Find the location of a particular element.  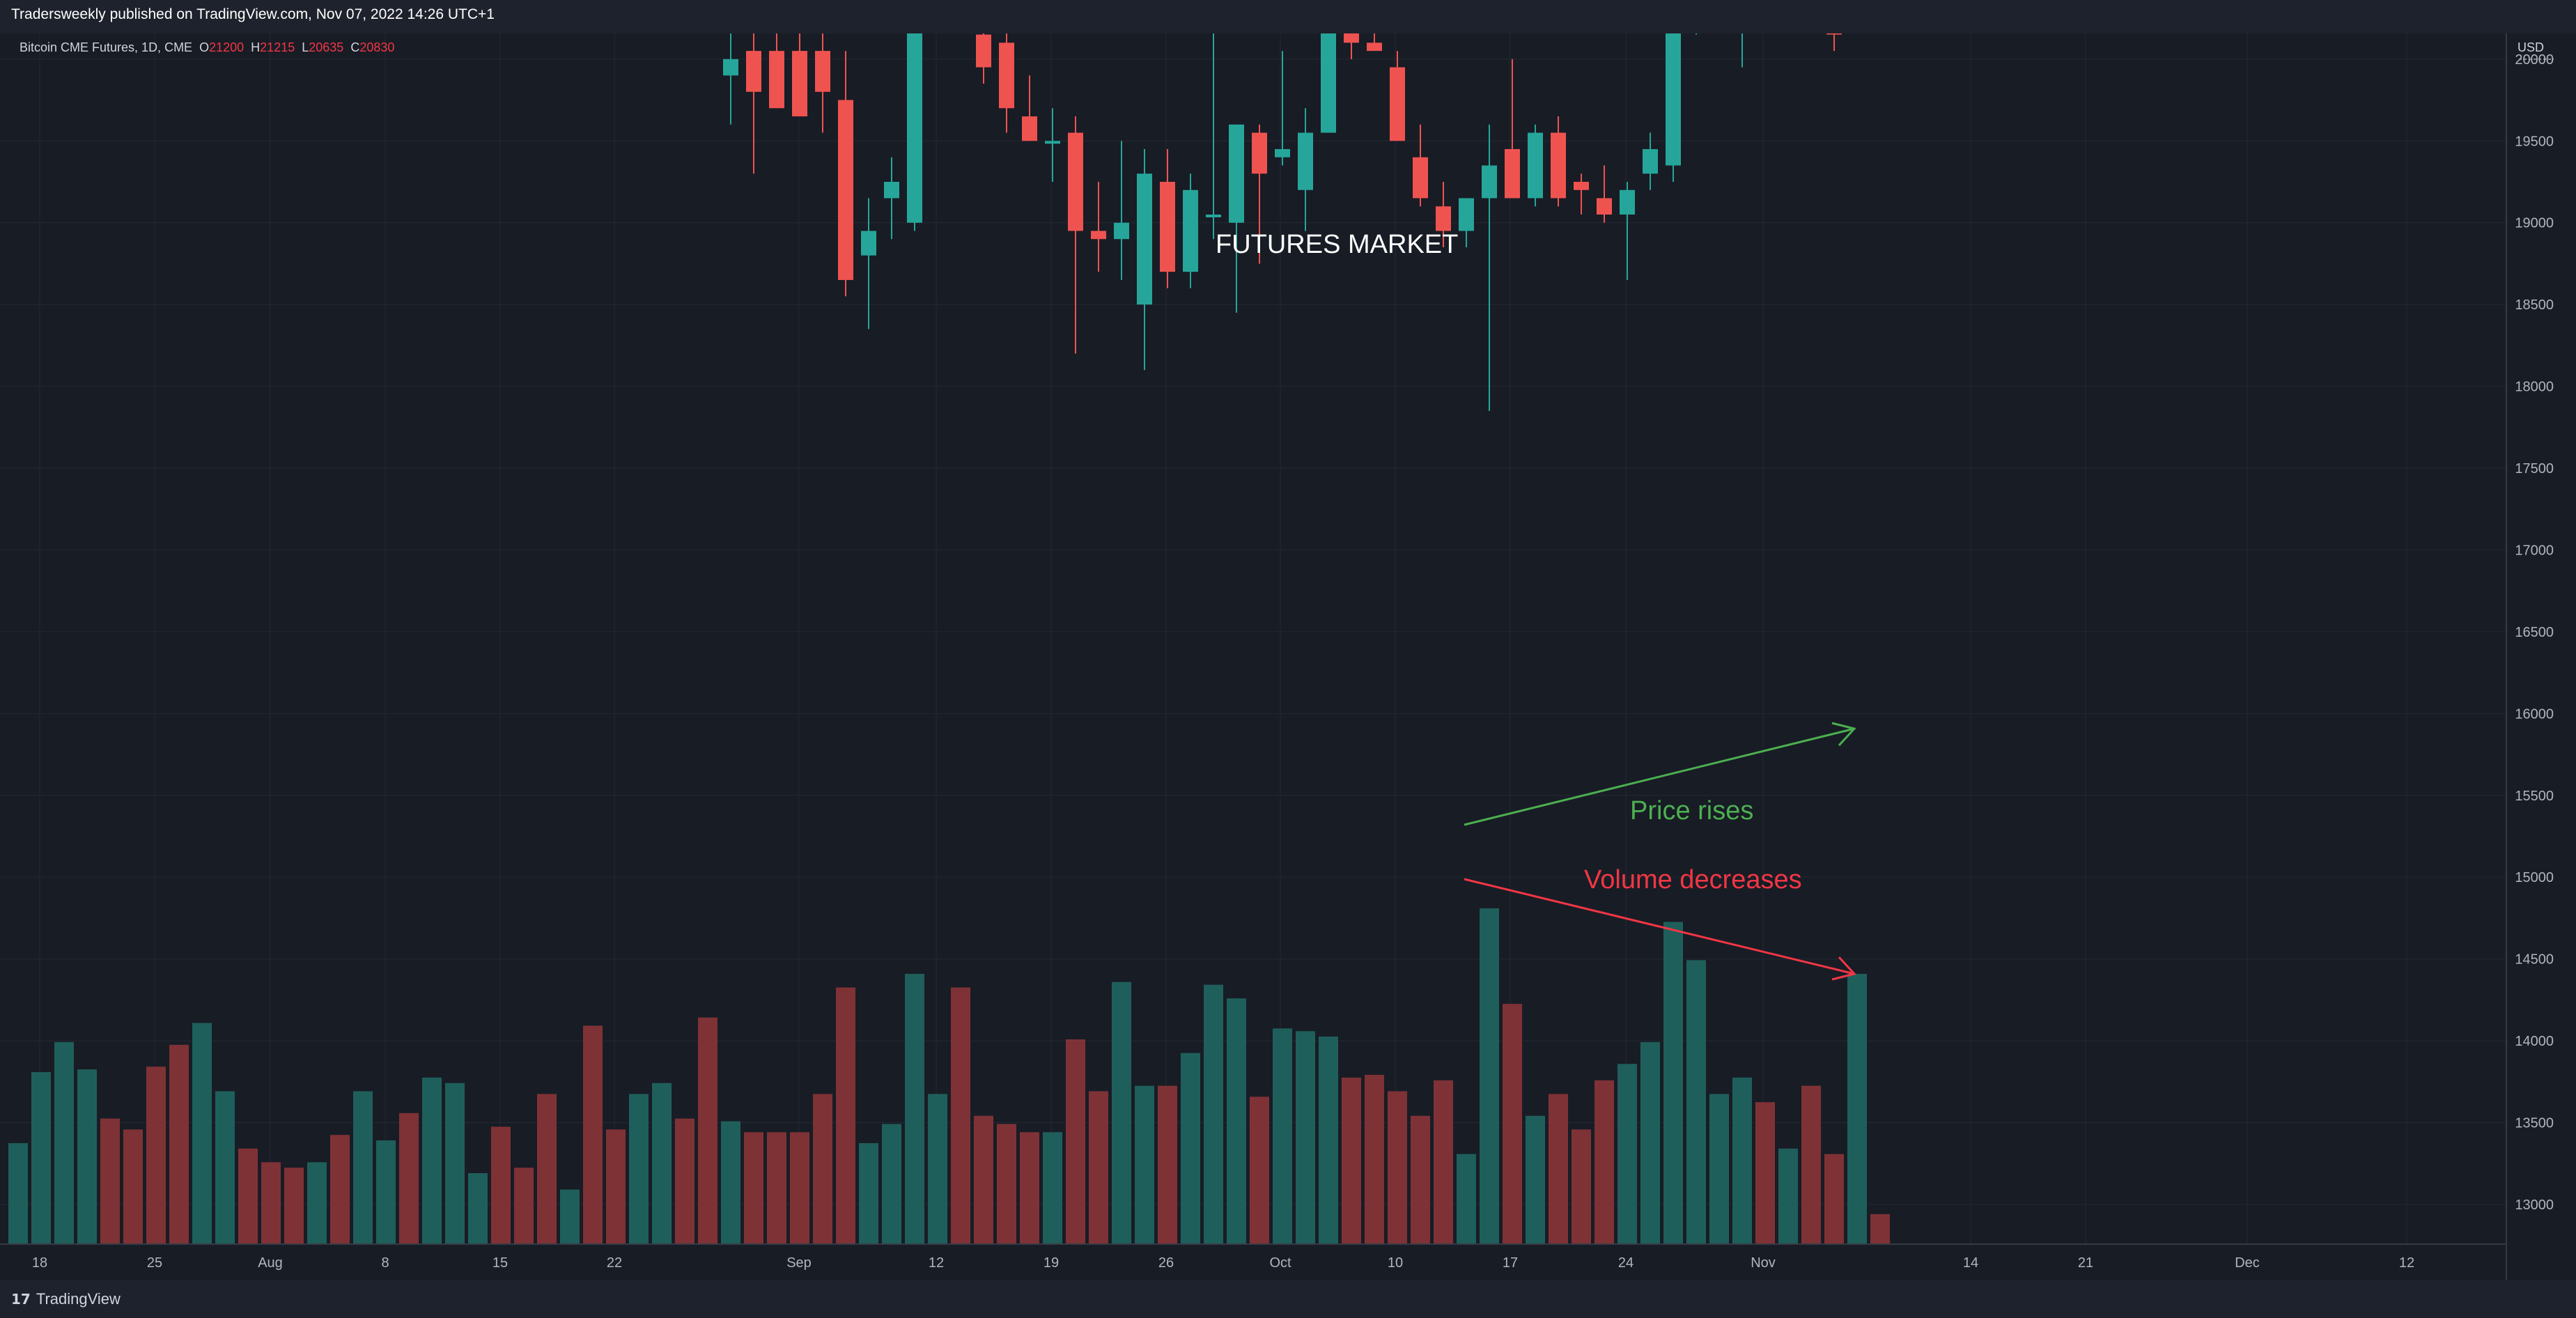

time-tick-label: 15 is located at coordinates (500, 1263).